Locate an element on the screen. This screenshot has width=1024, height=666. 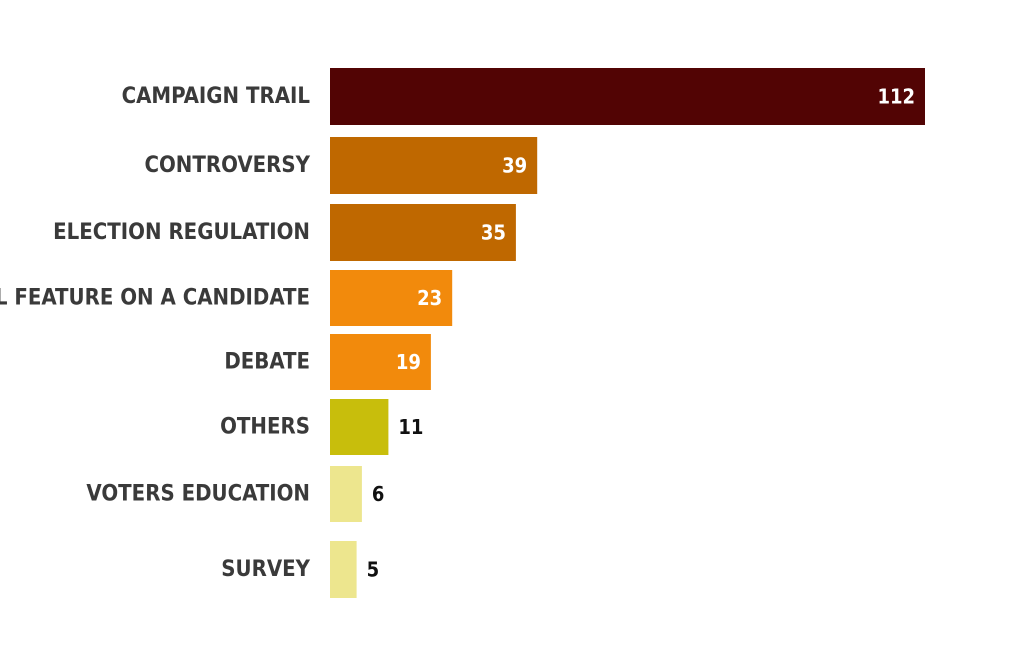
category-label: CONTROVERSY is located at coordinates (227, 165).